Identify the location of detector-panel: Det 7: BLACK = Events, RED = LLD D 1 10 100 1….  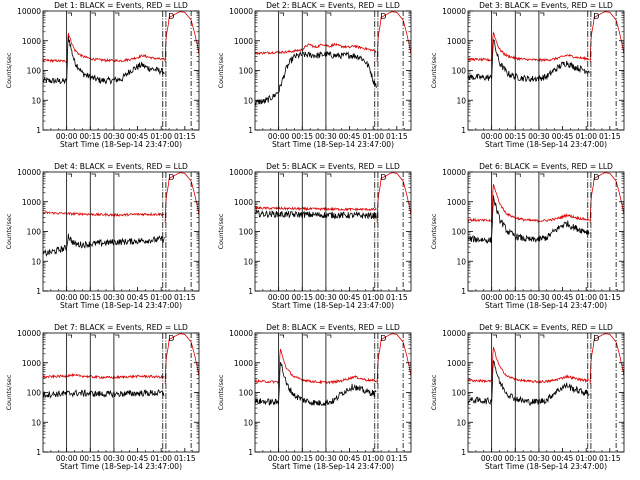
(102, 397).